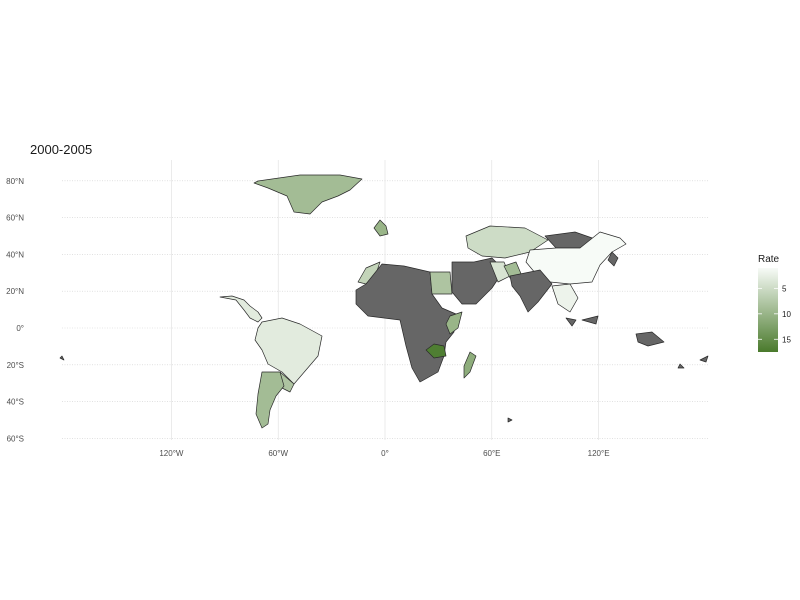  What do you see at coordinates (613, 259) in the screenshot?
I see `country-korea-japan` at bounding box center [613, 259].